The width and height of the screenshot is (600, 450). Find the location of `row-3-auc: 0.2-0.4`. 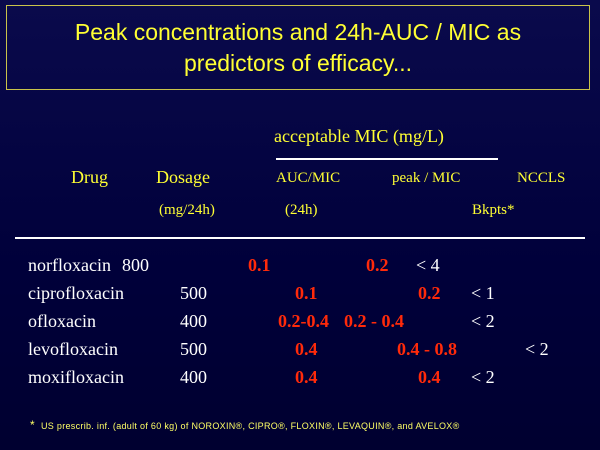

row-3-auc: 0.2-0.4 is located at coordinates (303, 321).